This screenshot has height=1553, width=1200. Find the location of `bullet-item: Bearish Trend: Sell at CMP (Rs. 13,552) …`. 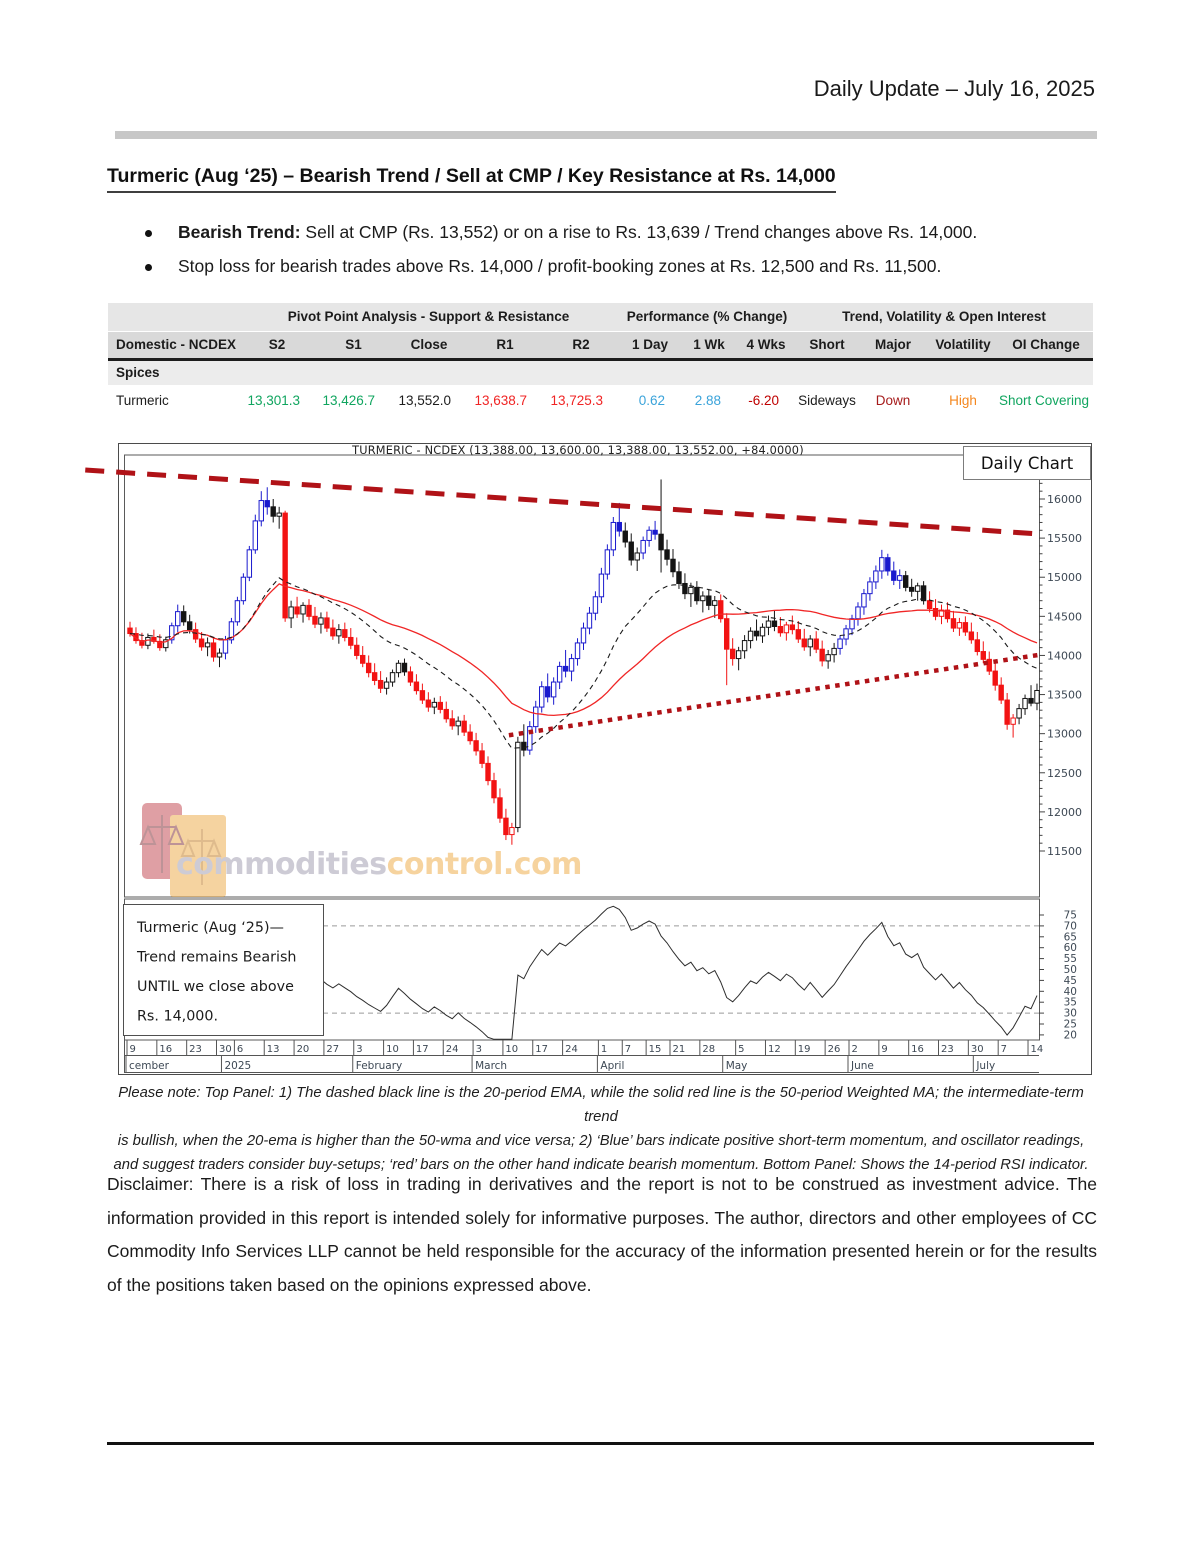

bullet-item: Bearish Trend: Sell at CMP (Rs. 13,552) … is located at coordinates (621, 232).